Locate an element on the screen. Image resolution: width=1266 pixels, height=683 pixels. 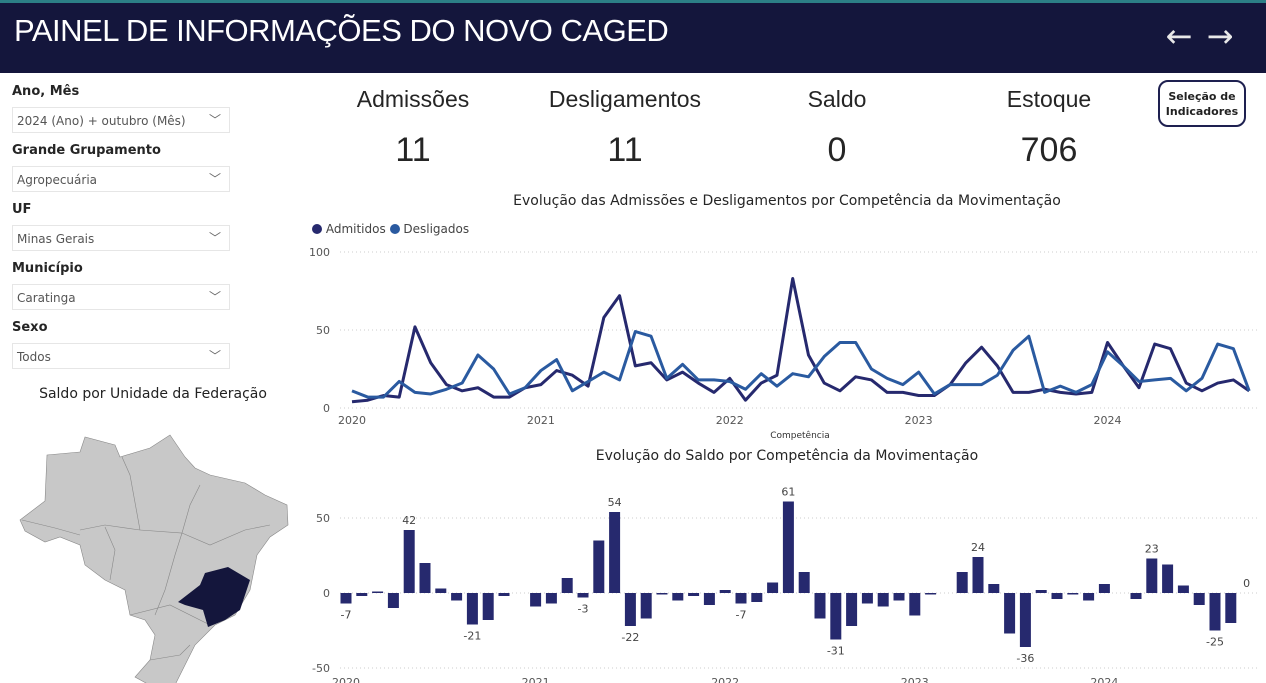
x-axis-label: Competência is located at coordinates (800, 435).